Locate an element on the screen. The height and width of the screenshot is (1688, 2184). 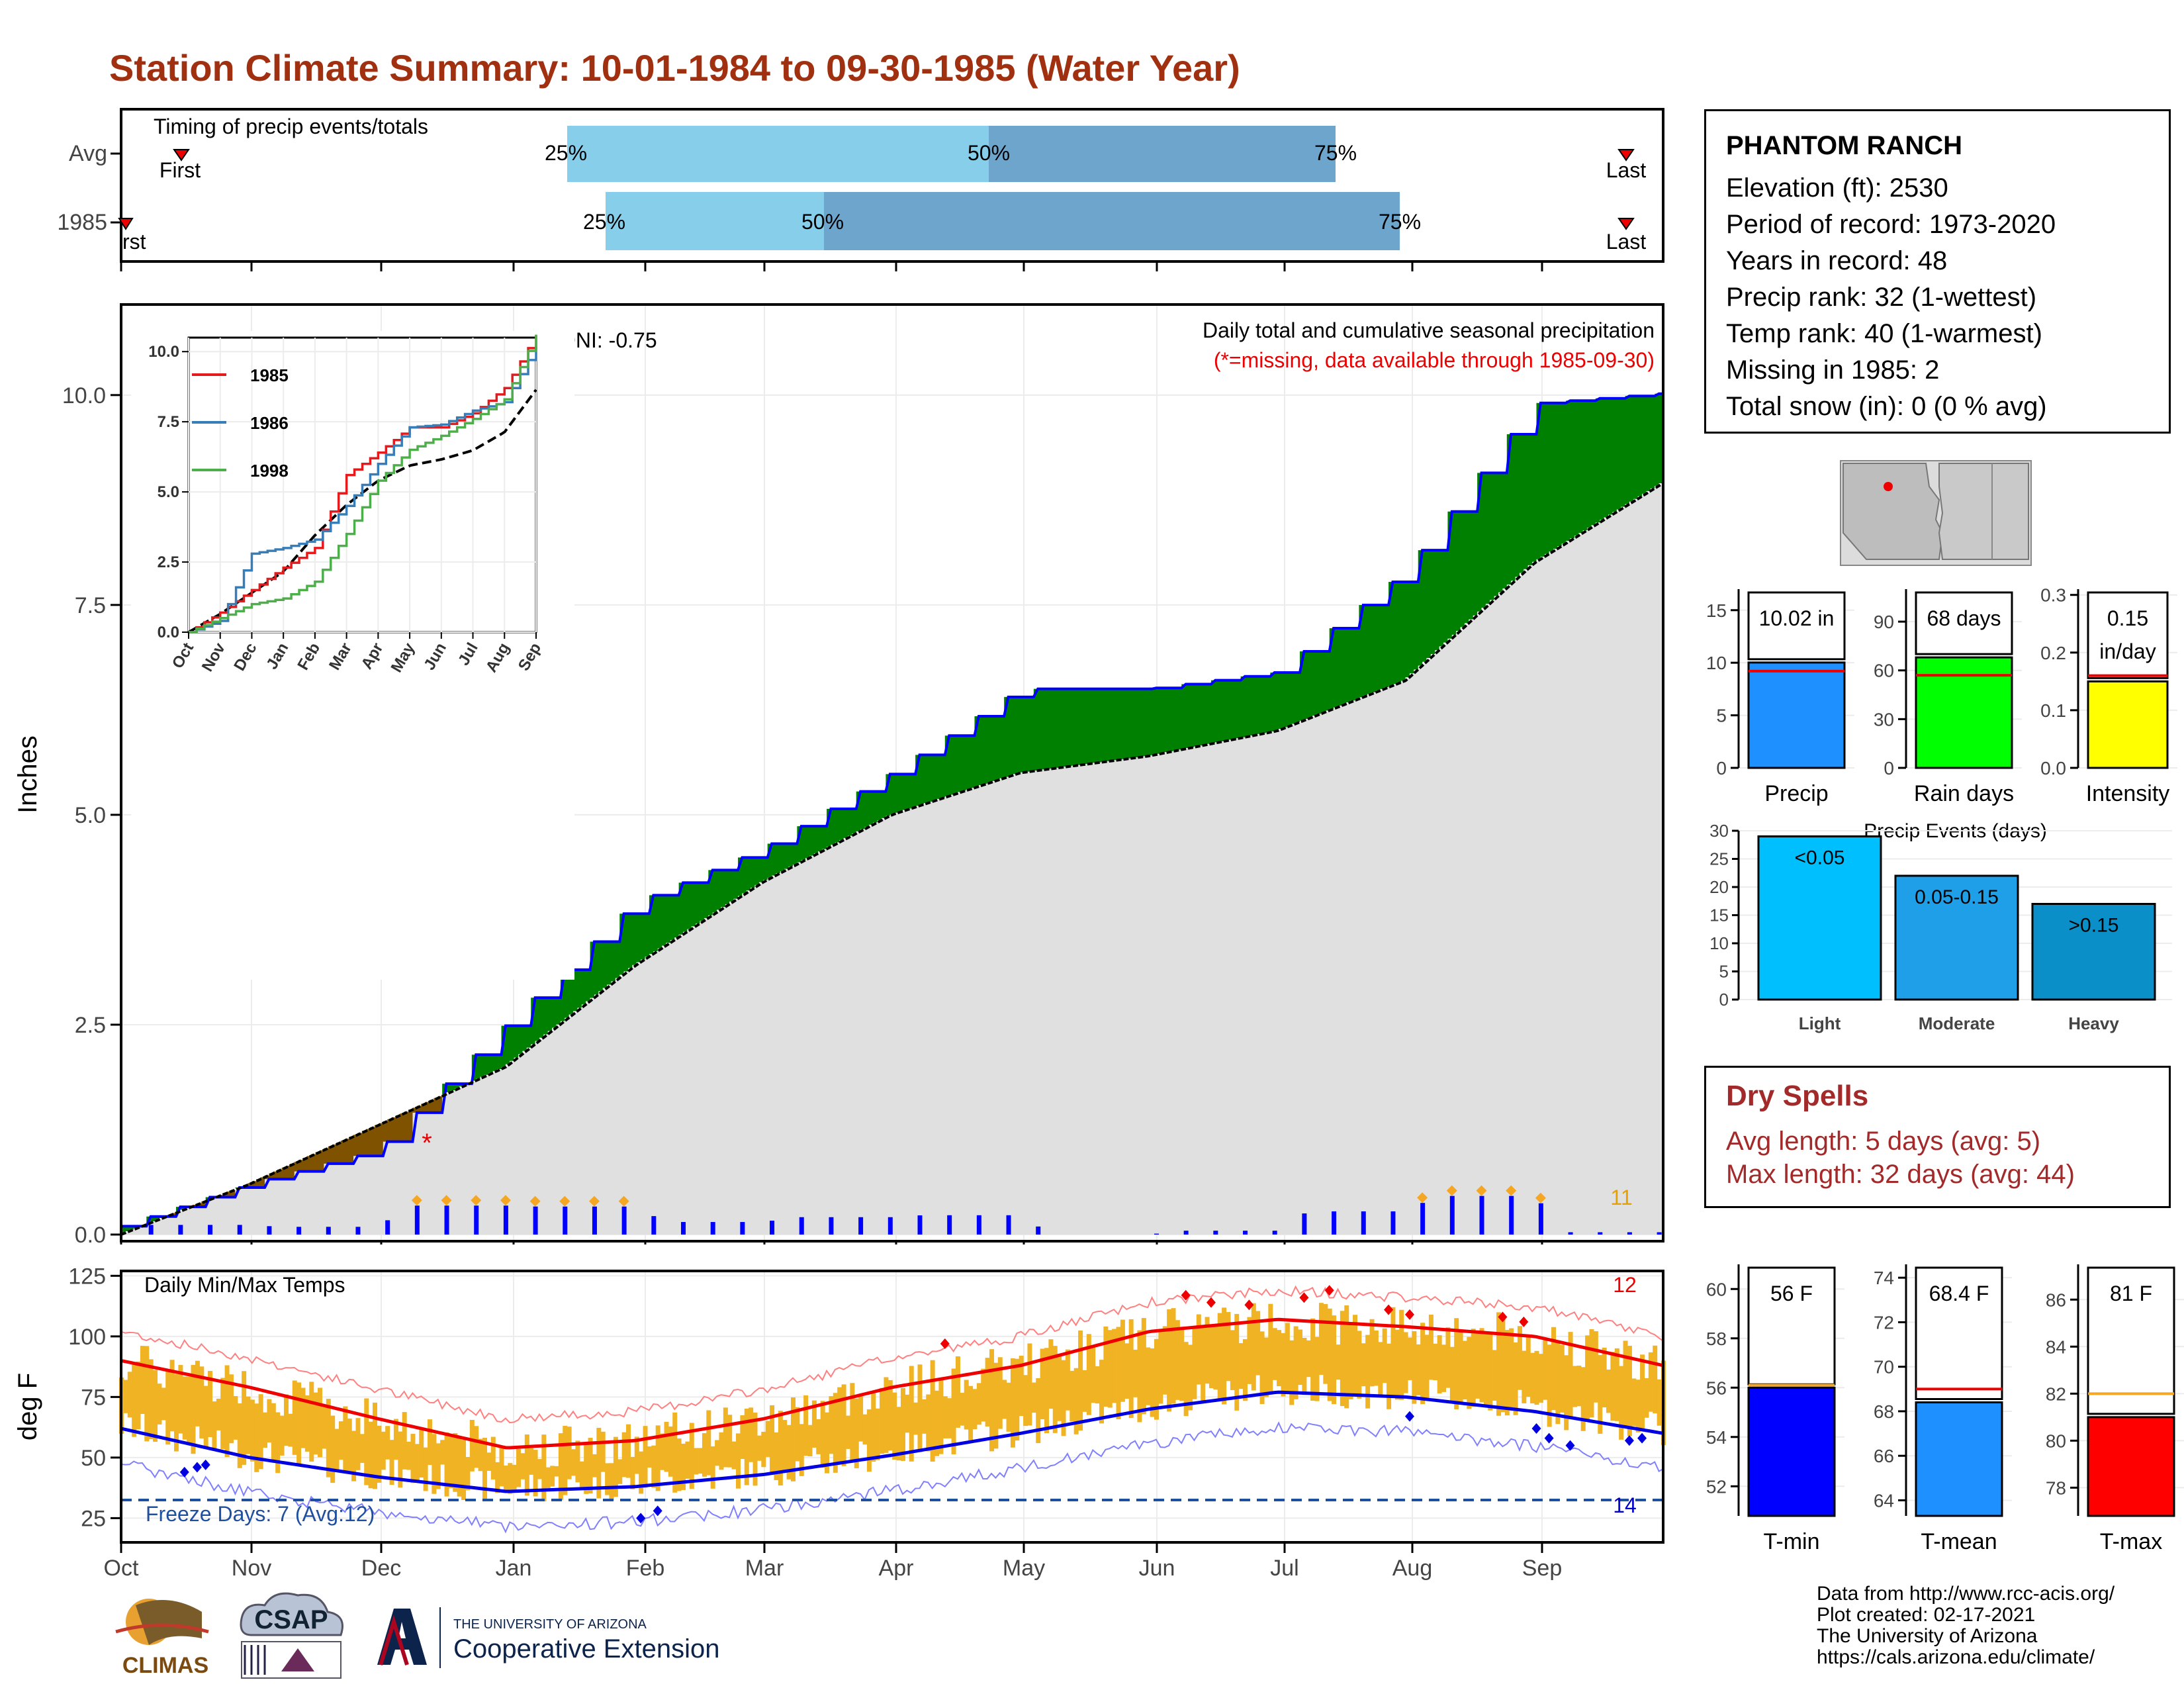
inset-legend-1985: 1985 is located at coordinates (269, 375).